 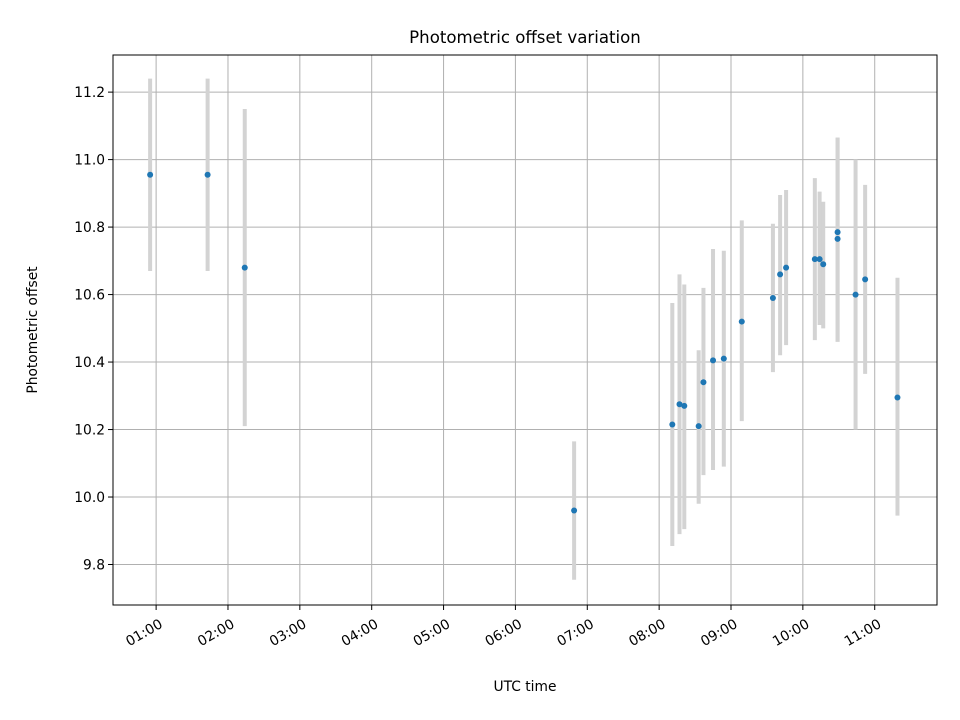 I want to click on chart-title: Photometric offset variation, so click(x=525, y=37).